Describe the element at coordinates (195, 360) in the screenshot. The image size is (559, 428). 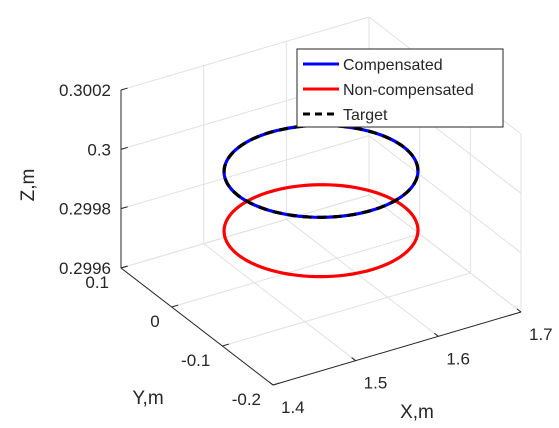
I see `y-tick-label: -0.1` at that location.